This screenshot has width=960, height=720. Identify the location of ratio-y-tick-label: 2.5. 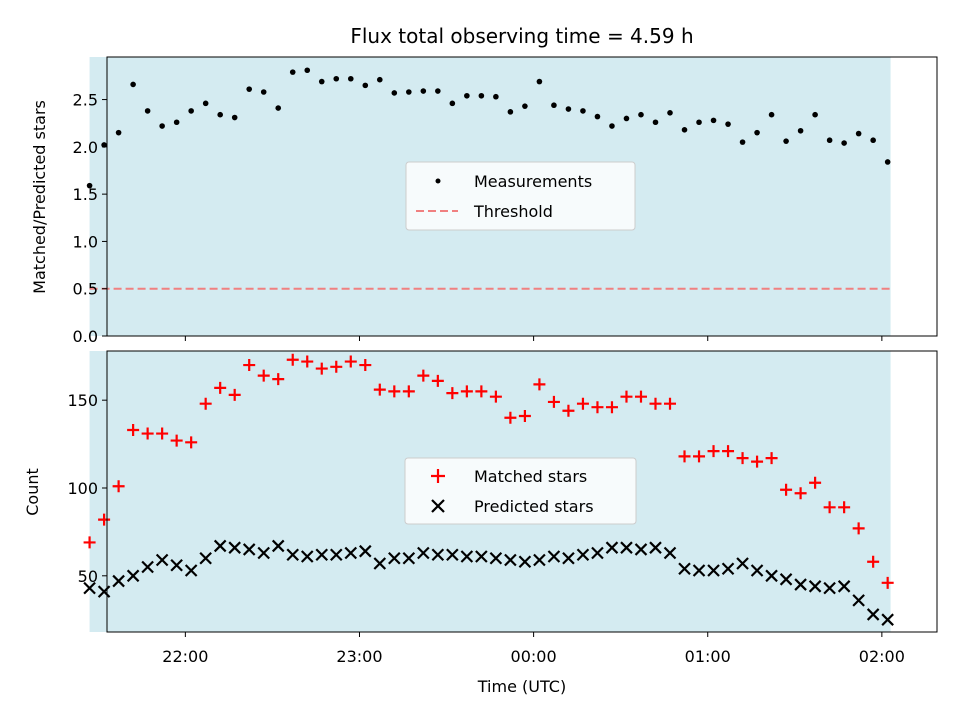
(85, 100).